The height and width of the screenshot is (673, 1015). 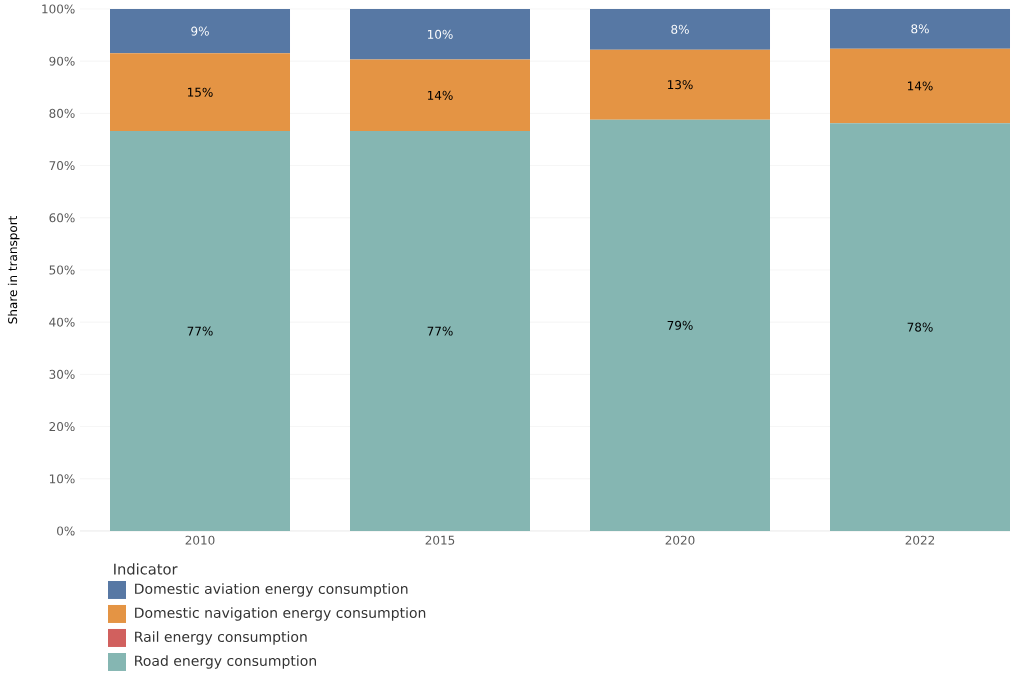 I want to click on y-tick-label: 30%, so click(x=62, y=374).